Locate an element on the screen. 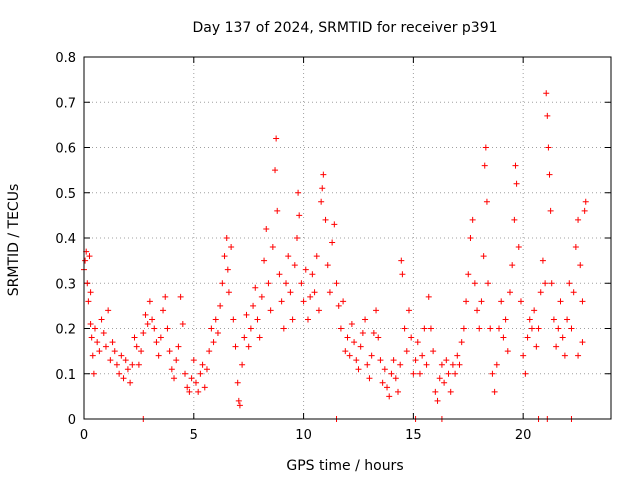  x-tick-label: 0 is located at coordinates (84, 435).